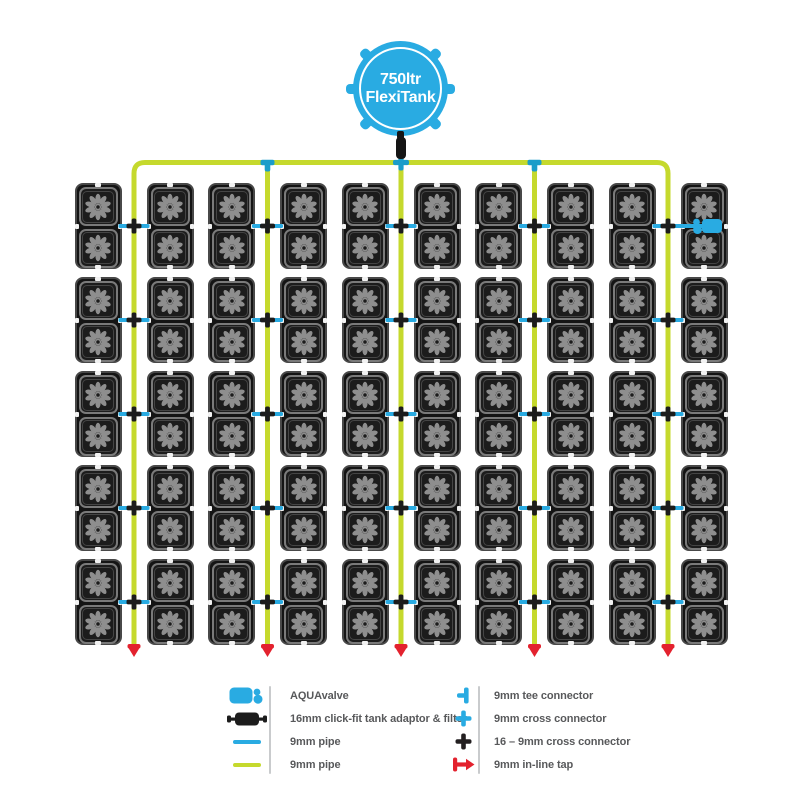 The image size is (800, 800). What do you see at coordinates (319, 695) in the screenshot?
I see `legend-label: AQUAvalve` at bounding box center [319, 695].